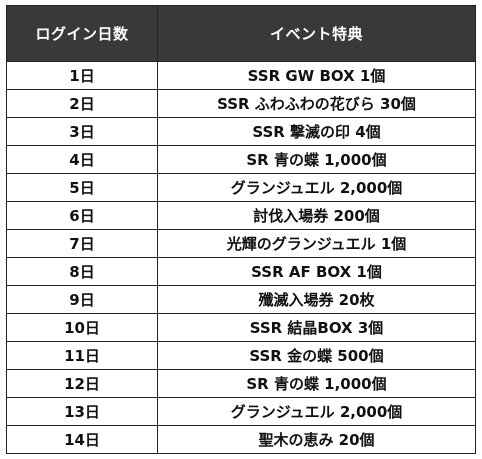  What do you see at coordinates (82, 159) in the screenshot?
I see `cell-day: 4日` at bounding box center [82, 159].